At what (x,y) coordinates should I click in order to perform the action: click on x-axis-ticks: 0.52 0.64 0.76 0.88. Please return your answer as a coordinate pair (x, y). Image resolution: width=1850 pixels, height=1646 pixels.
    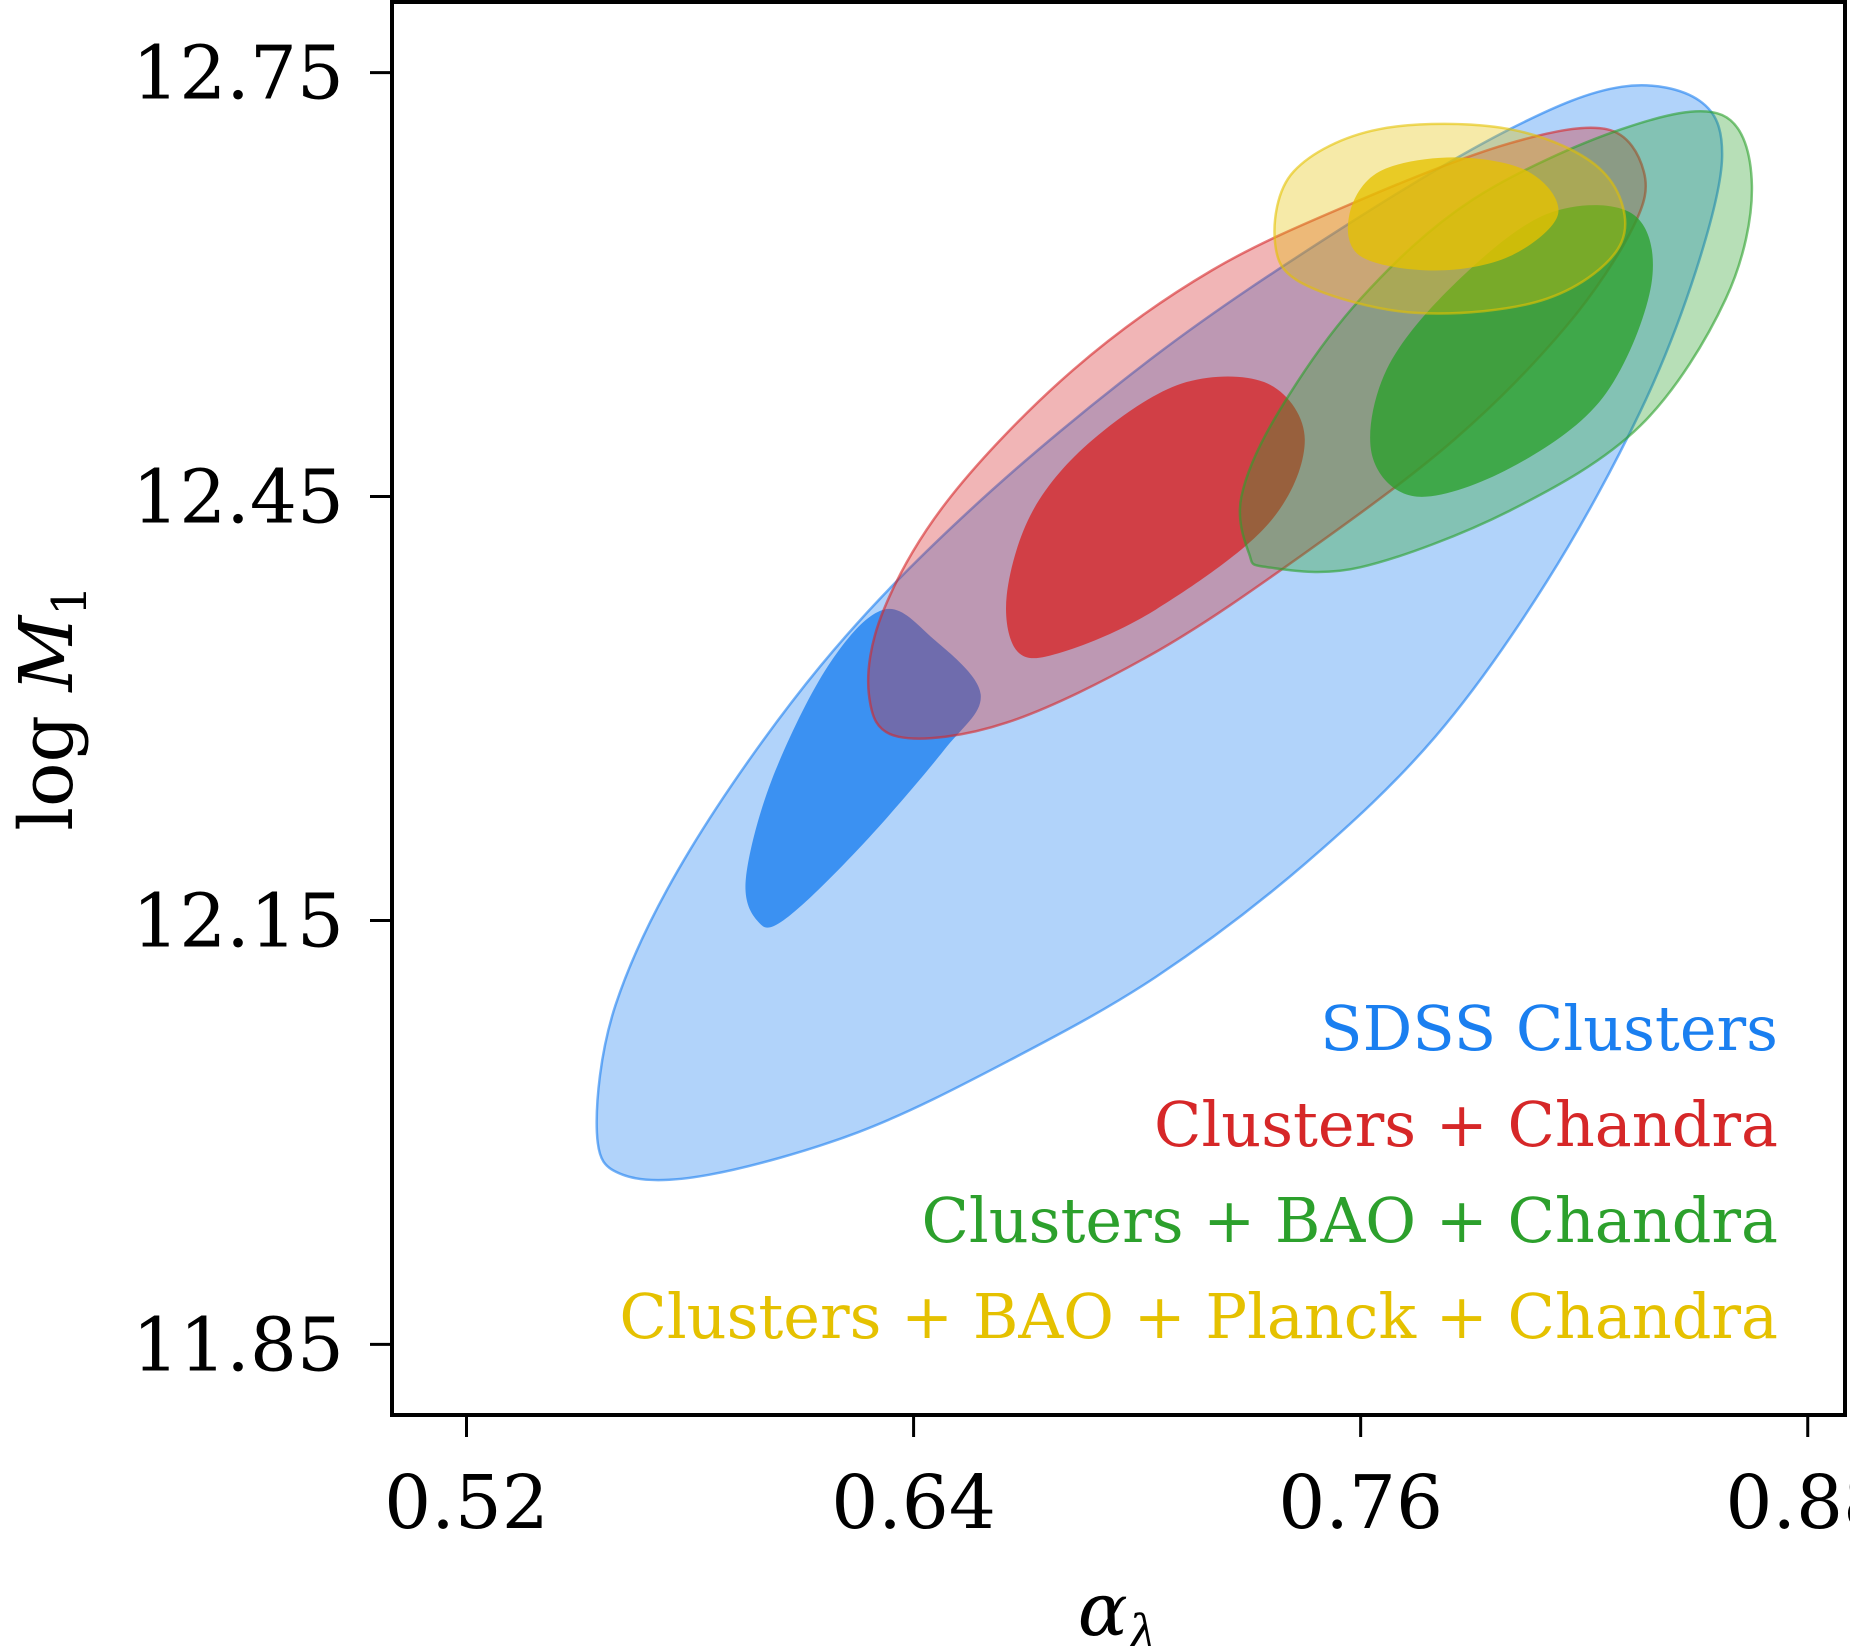
    Looking at the image, I should click on (1117, 1480).